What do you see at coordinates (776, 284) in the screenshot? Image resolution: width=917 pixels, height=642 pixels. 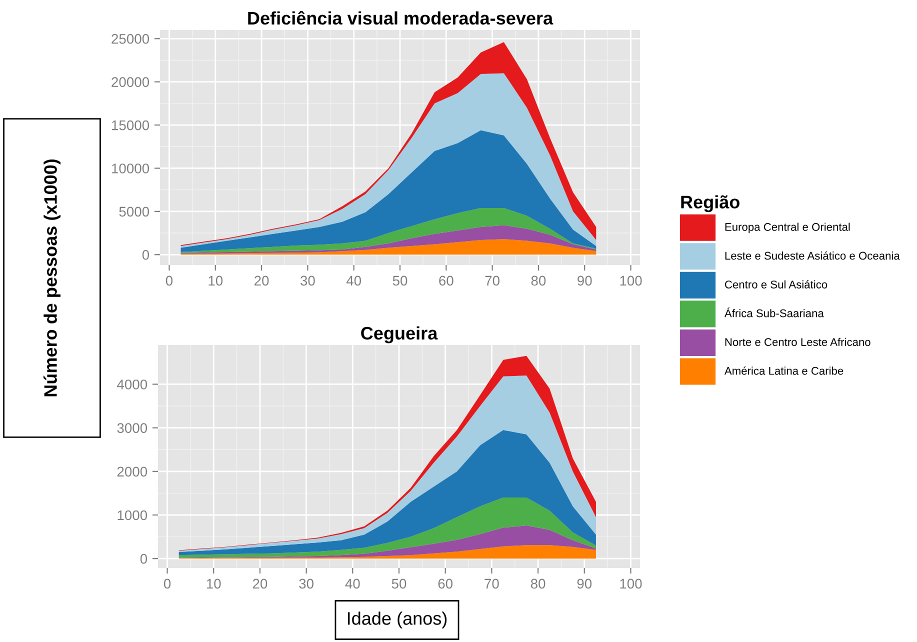 I see `legend-label: Centro e Sul Asiático` at bounding box center [776, 284].